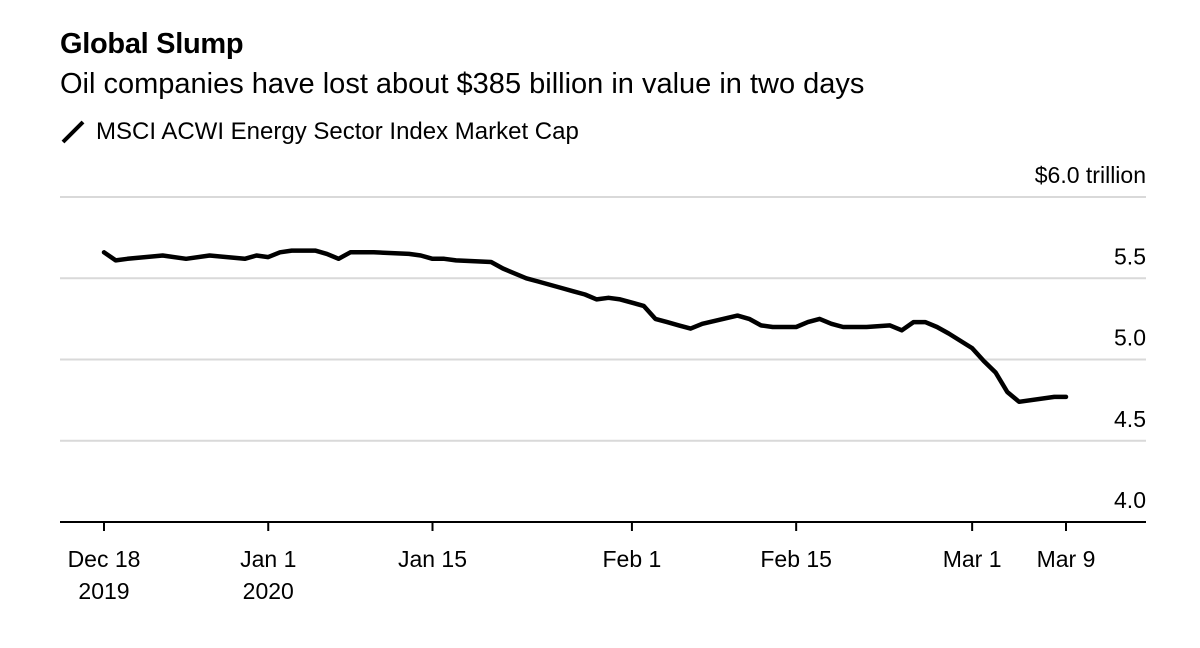 The width and height of the screenshot is (1200, 648). What do you see at coordinates (73, 132) in the screenshot?
I see `legend-line-swatch-icon` at bounding box center [73, 132].